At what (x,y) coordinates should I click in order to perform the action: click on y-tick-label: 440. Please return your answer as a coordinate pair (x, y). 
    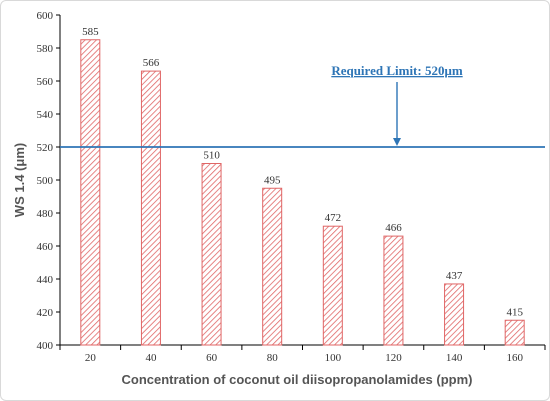
    Looking at the image, I should click on (45, 280).